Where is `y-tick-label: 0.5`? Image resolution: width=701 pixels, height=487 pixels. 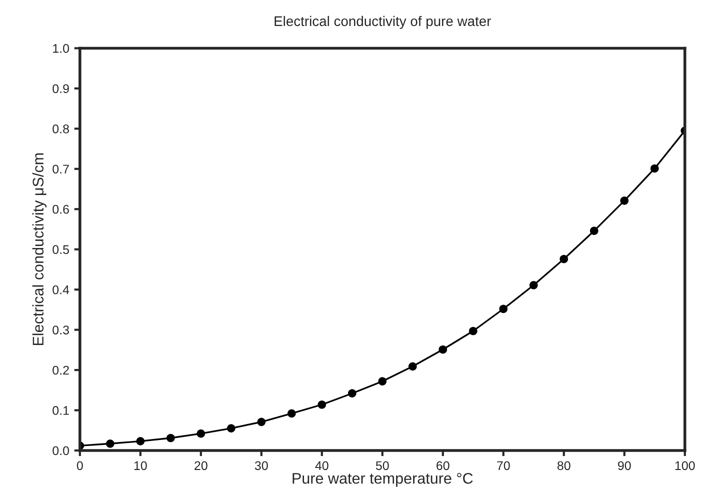
y-tick-label: 0.5 is located at coordinates (60, 249).